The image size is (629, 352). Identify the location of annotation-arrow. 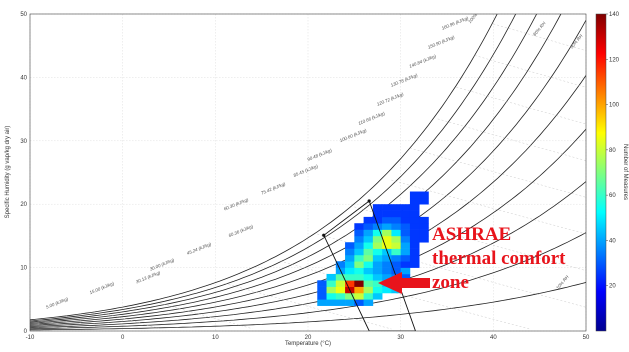
(404, 283).